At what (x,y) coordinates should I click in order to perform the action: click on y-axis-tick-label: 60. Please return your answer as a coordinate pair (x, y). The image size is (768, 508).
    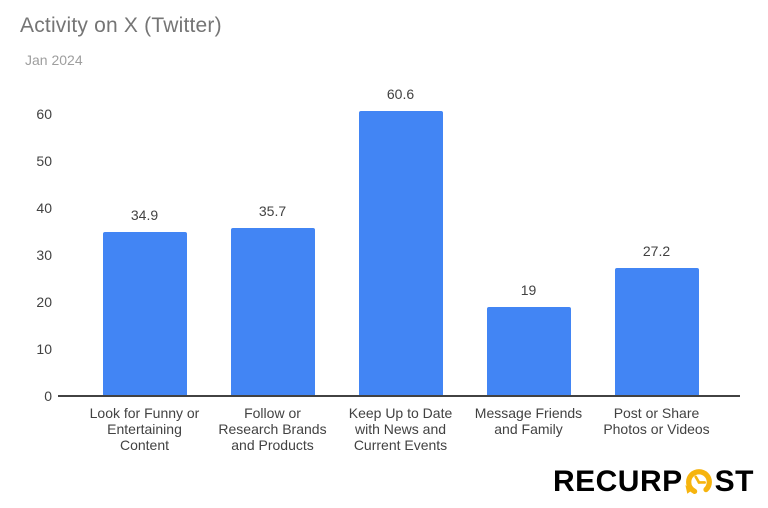
    Looking at the image, I should click on (44, 114).